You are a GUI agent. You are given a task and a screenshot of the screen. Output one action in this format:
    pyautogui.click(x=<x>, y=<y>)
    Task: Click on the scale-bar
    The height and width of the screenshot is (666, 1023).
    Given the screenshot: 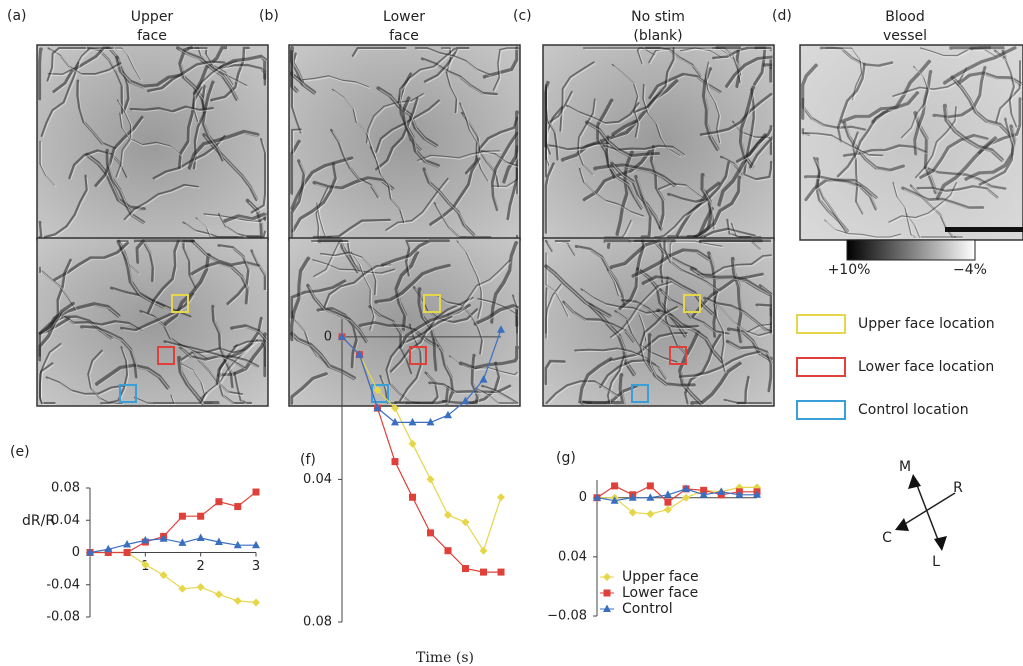 What is the action you would take?
    pyautogui.click(x=984, y=229)
    